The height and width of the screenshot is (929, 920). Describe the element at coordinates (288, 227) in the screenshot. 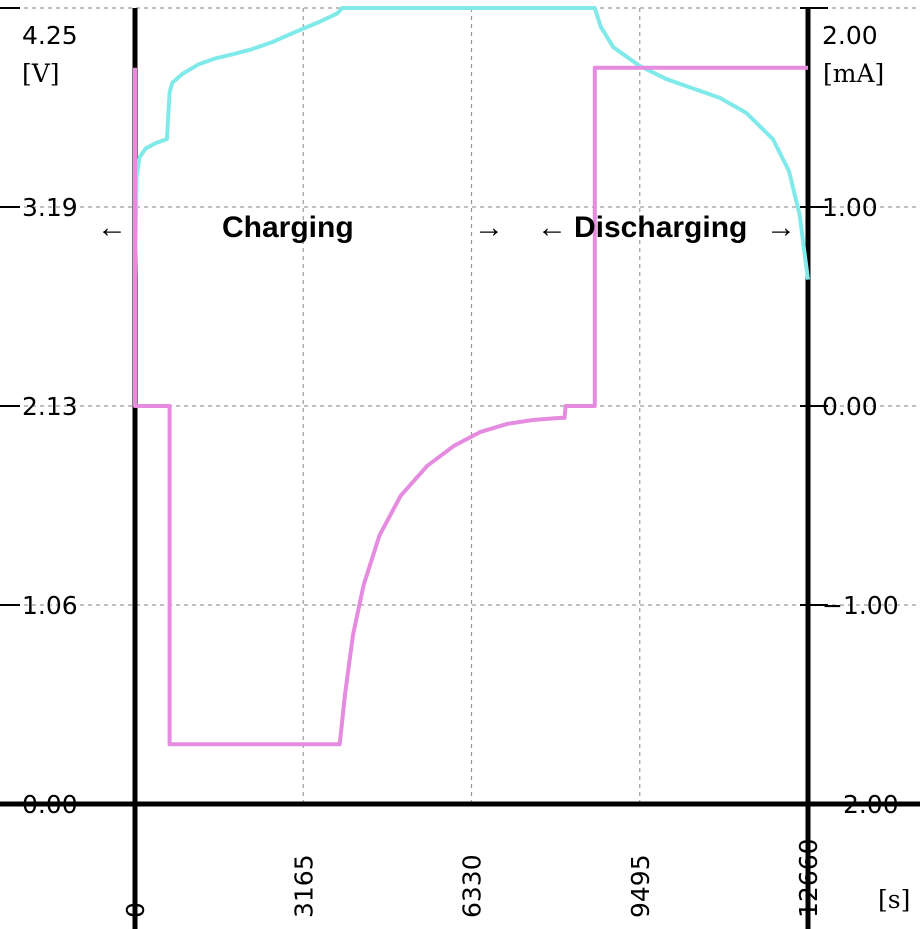

I see `charging-label: Charging` at that location.